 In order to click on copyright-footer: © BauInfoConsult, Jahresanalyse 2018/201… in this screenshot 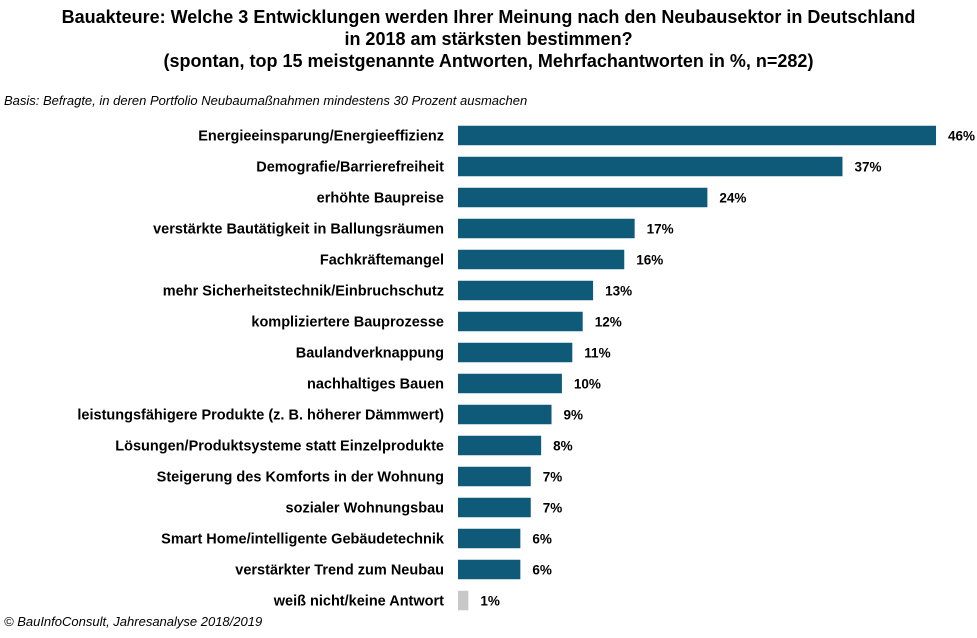, I will do `click(133, 621)`.